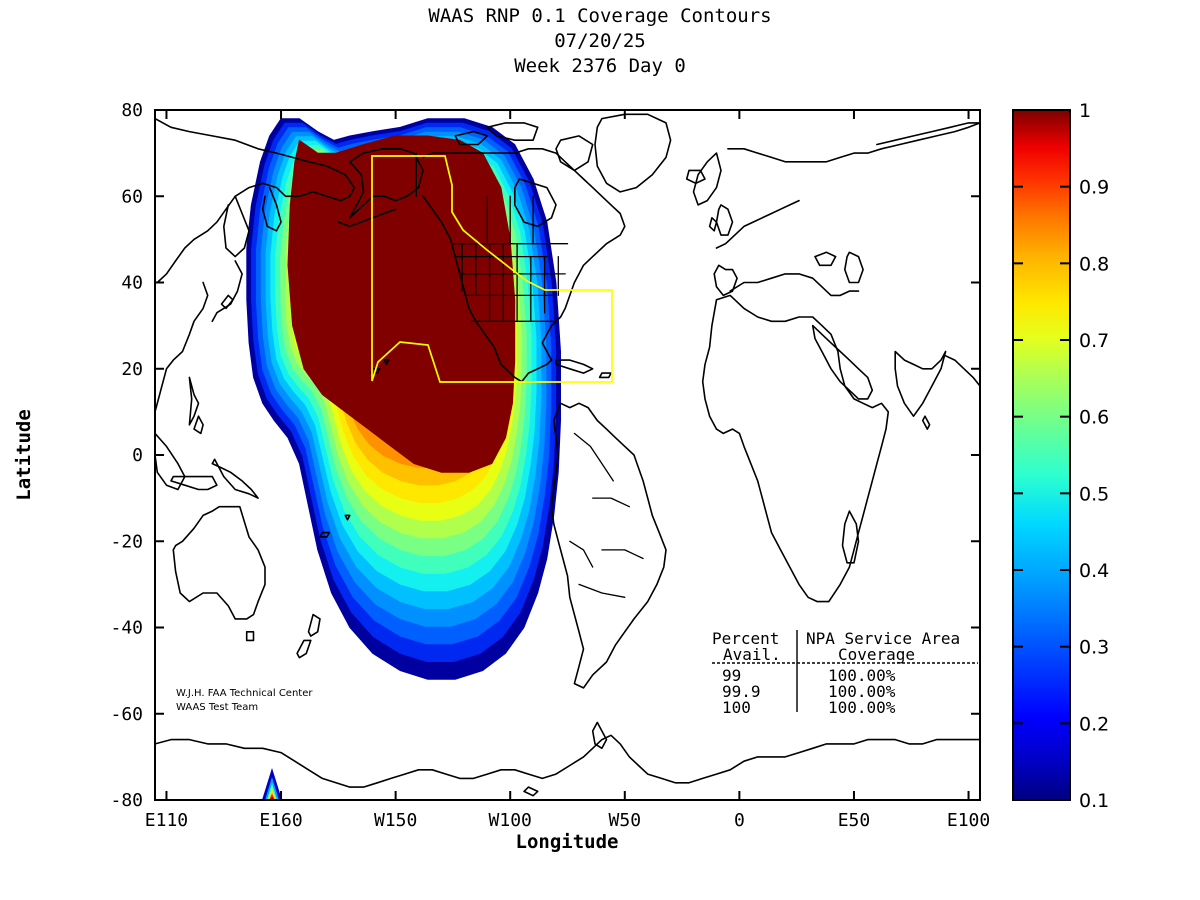 This screenshot has width=1200, height=900. I want to click on colorbar-tick-label: 0.3, so click(1094, 648).